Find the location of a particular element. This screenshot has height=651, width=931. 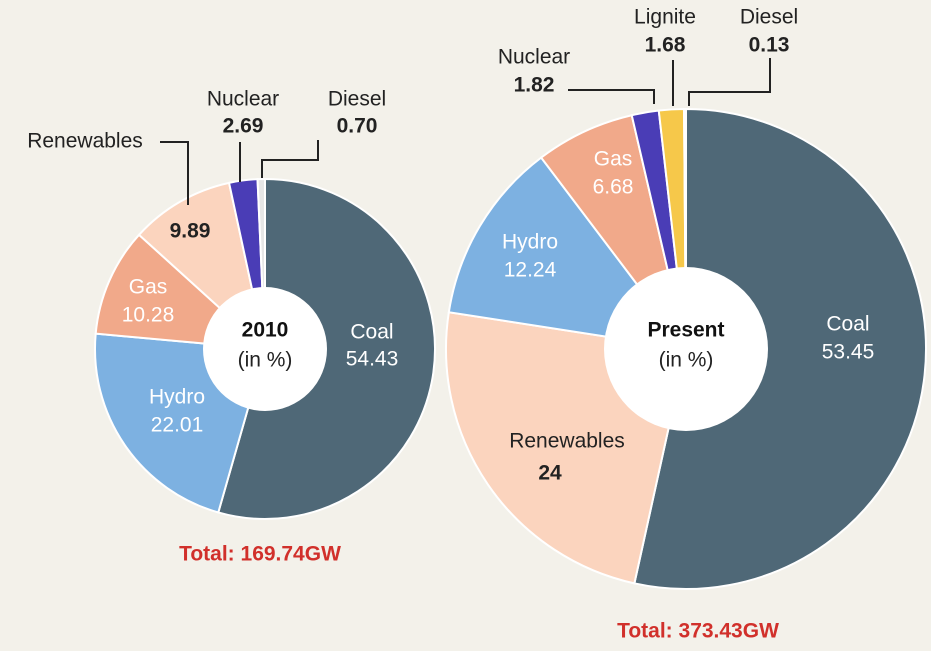

total-label: Total: 169.74GW is located at coordinates (260, 554).